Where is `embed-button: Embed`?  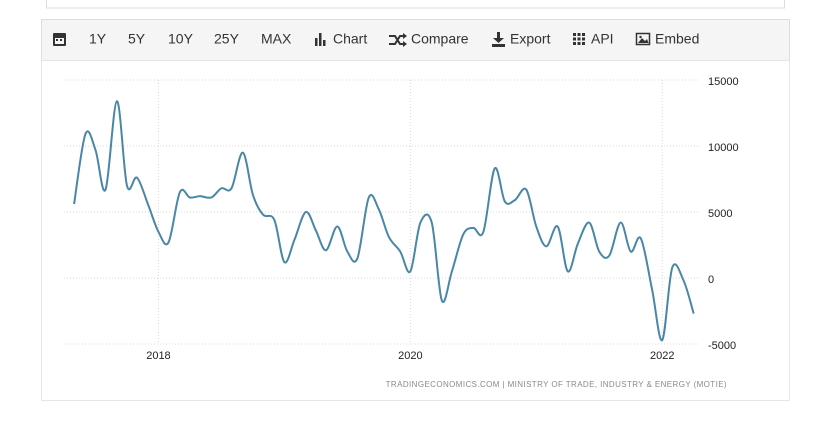 embed-button: Embed is located at coordinates (677, 39).